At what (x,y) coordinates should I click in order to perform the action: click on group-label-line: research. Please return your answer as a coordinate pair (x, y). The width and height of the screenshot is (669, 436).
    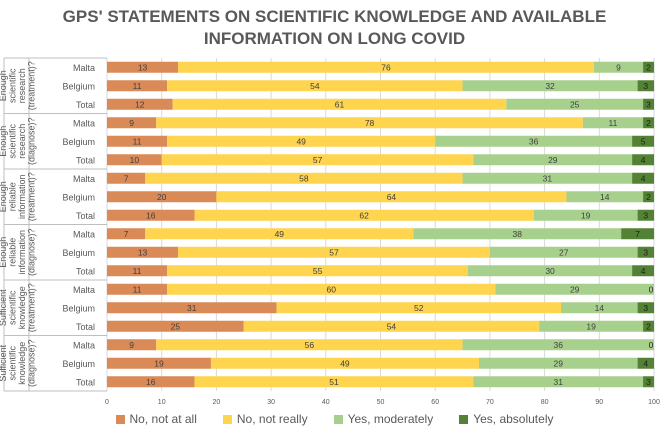
    Looking at the image, I should click on (22, 141).